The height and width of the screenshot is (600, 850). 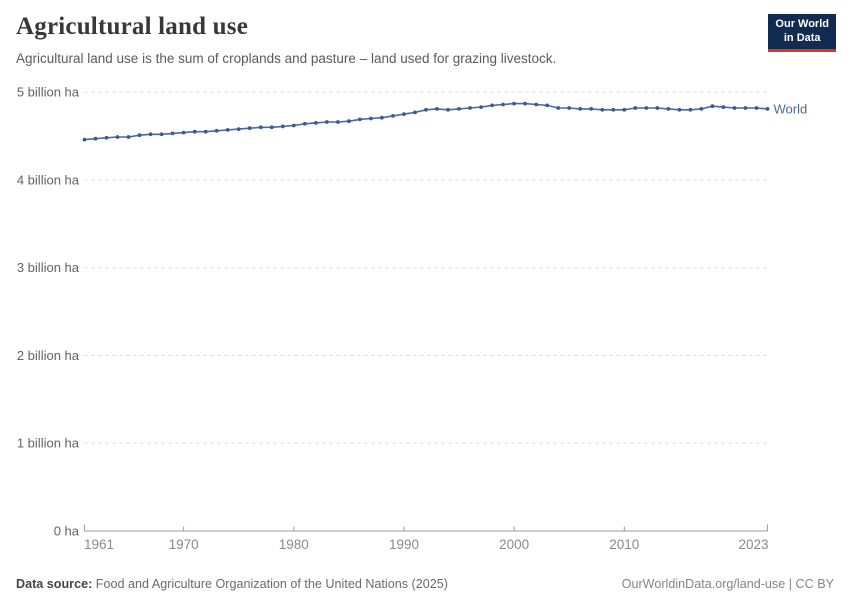 What do you see at coordinates (624, 544) in the screenshot?
I see `x-axis-tick-label: 2010` at bounding box center [624, 544].